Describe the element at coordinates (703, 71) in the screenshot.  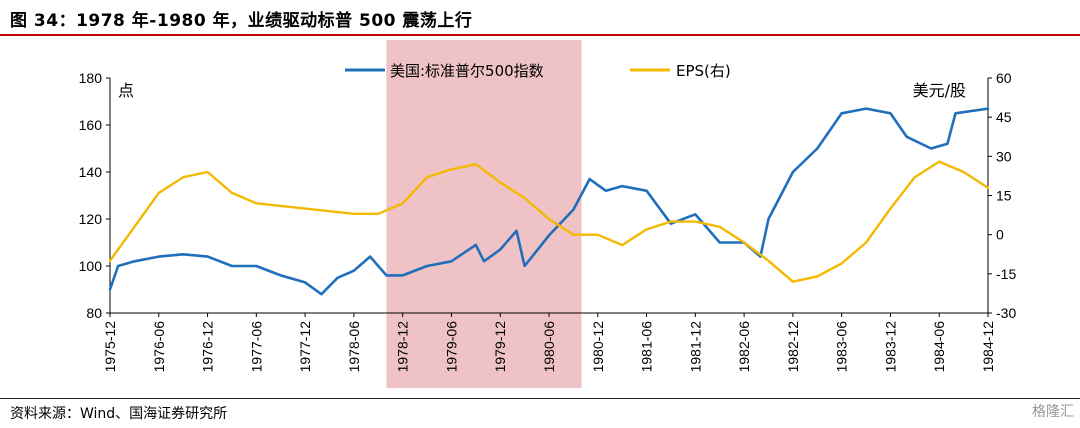
I see `legend-label-eps: EPS(右)` at that location.